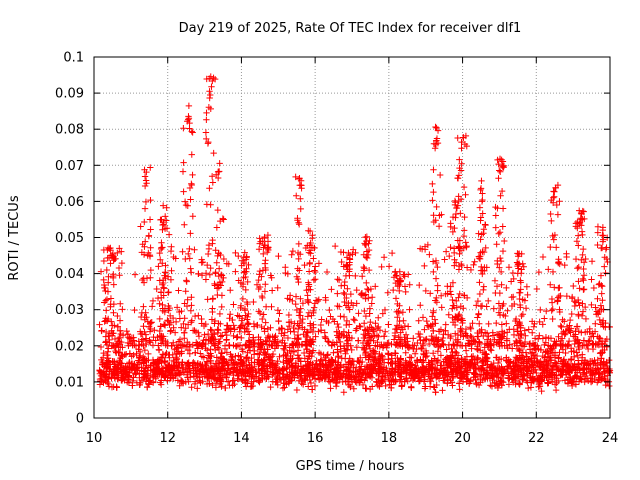 Image resolution: width=640 pixels, height=480 pixels. What do you see at coordinates (69, 274) in the screenshot?
I see `y-tick-label: 0.04` at bounding box center [69, 274].